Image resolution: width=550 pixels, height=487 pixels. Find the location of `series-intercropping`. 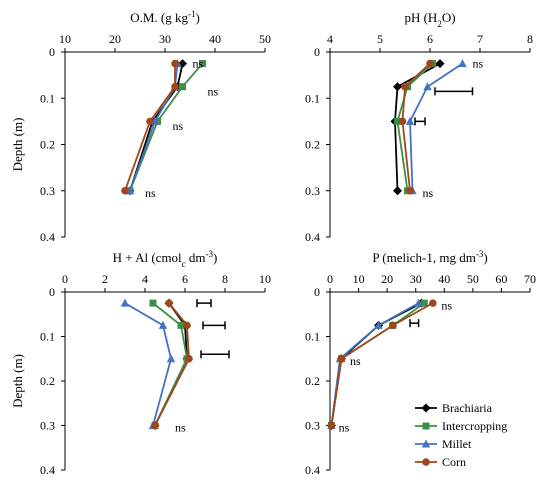

series-intercropping is located at coordinates (415, 127).